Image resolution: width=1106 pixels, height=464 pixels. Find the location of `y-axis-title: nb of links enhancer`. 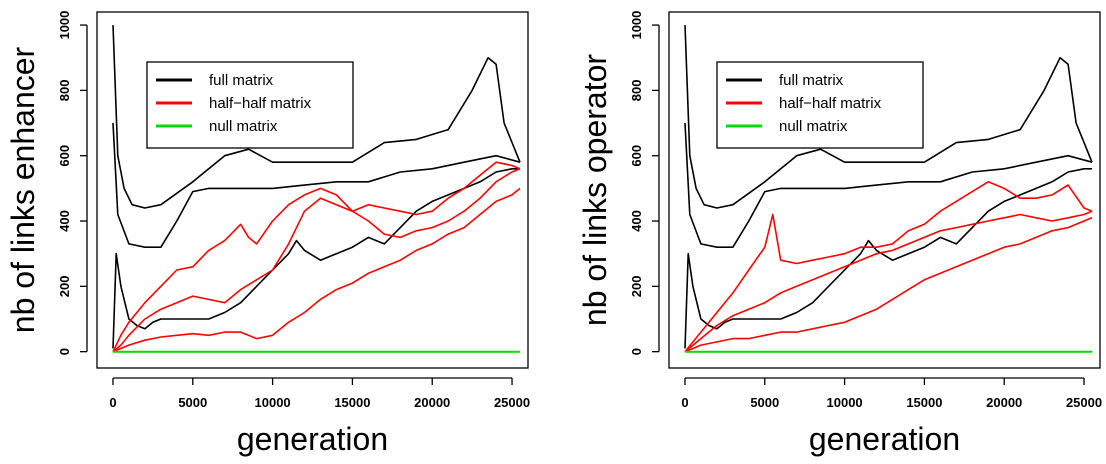

y-axis-title: nb of links enhancer is located at coordinates (23, 189).